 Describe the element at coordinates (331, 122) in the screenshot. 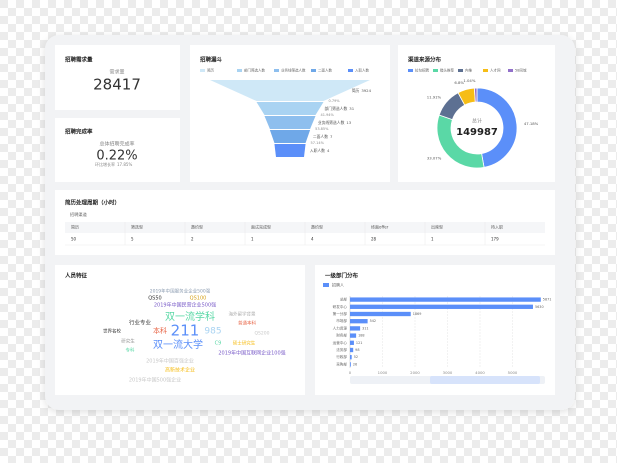

I see `funnel-category: 业务线筛选人数` at that location.